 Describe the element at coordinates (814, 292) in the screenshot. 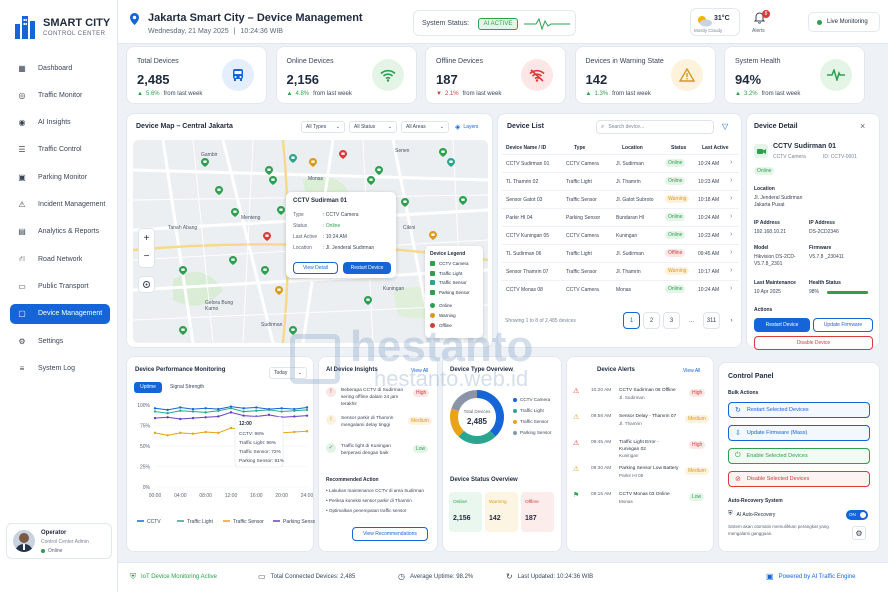

I see `detail-health: 98%` at that location.